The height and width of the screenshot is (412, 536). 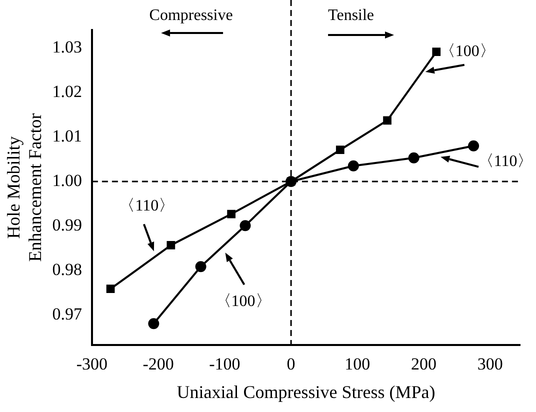 I want to click on x-axis-title: Uniaxial Compressive Stress (MPa), so click(x=306, y=392).